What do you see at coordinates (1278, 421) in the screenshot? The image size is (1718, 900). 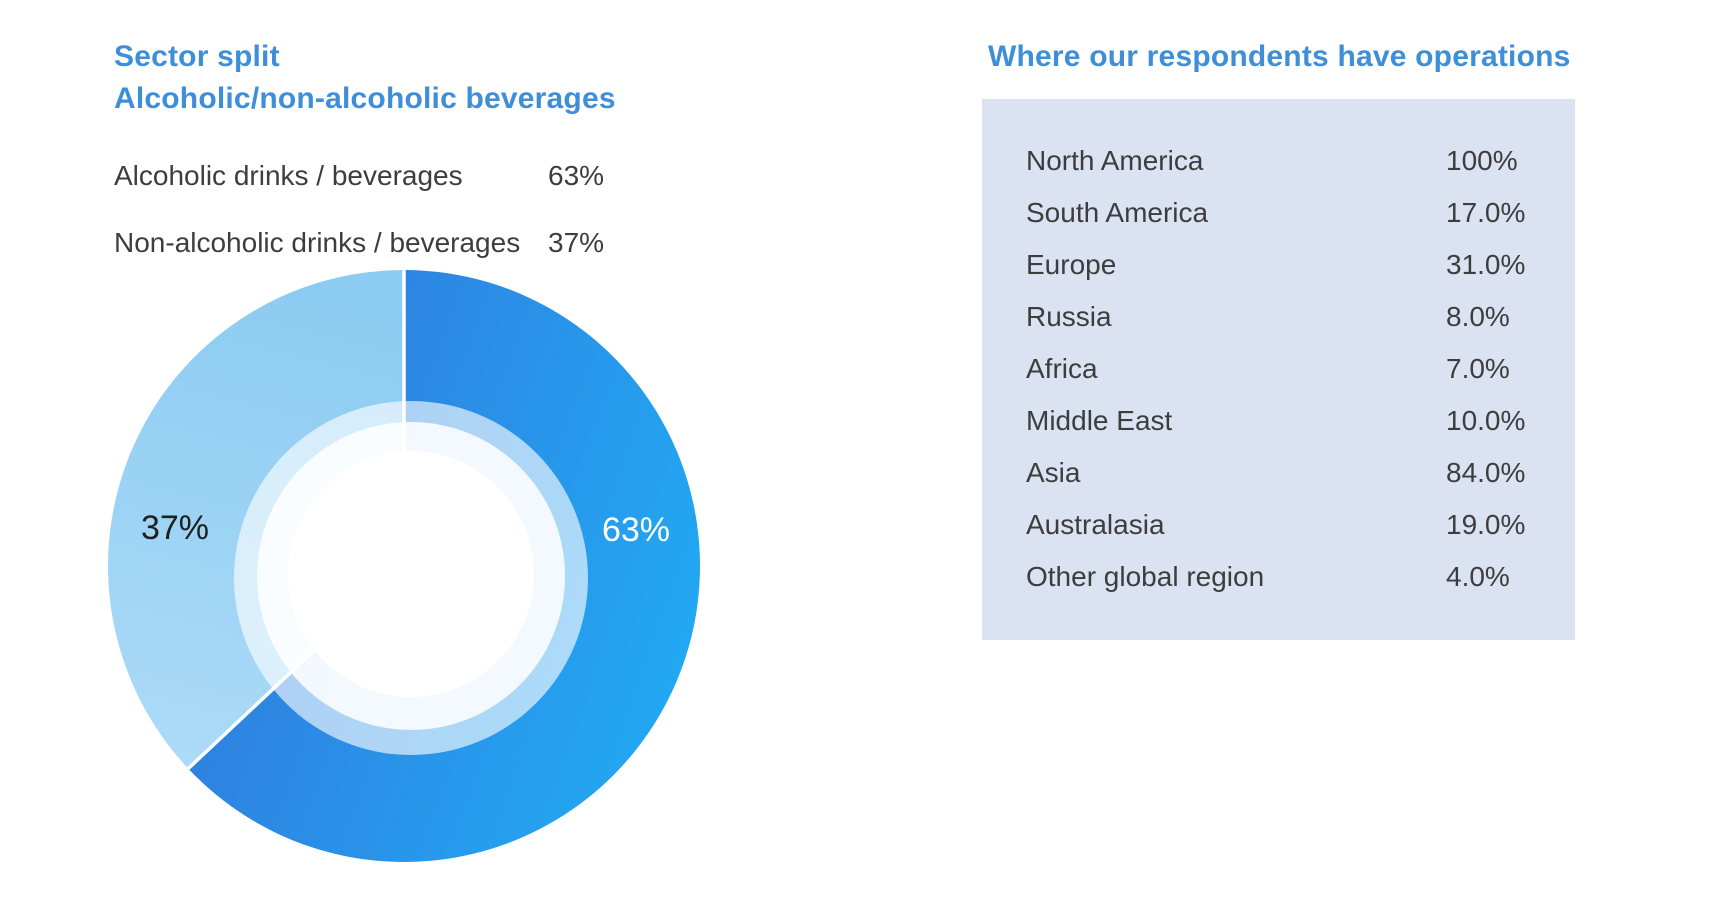 I see `table-row: Middle East 10.0%` at bounding box center [1278, 421].